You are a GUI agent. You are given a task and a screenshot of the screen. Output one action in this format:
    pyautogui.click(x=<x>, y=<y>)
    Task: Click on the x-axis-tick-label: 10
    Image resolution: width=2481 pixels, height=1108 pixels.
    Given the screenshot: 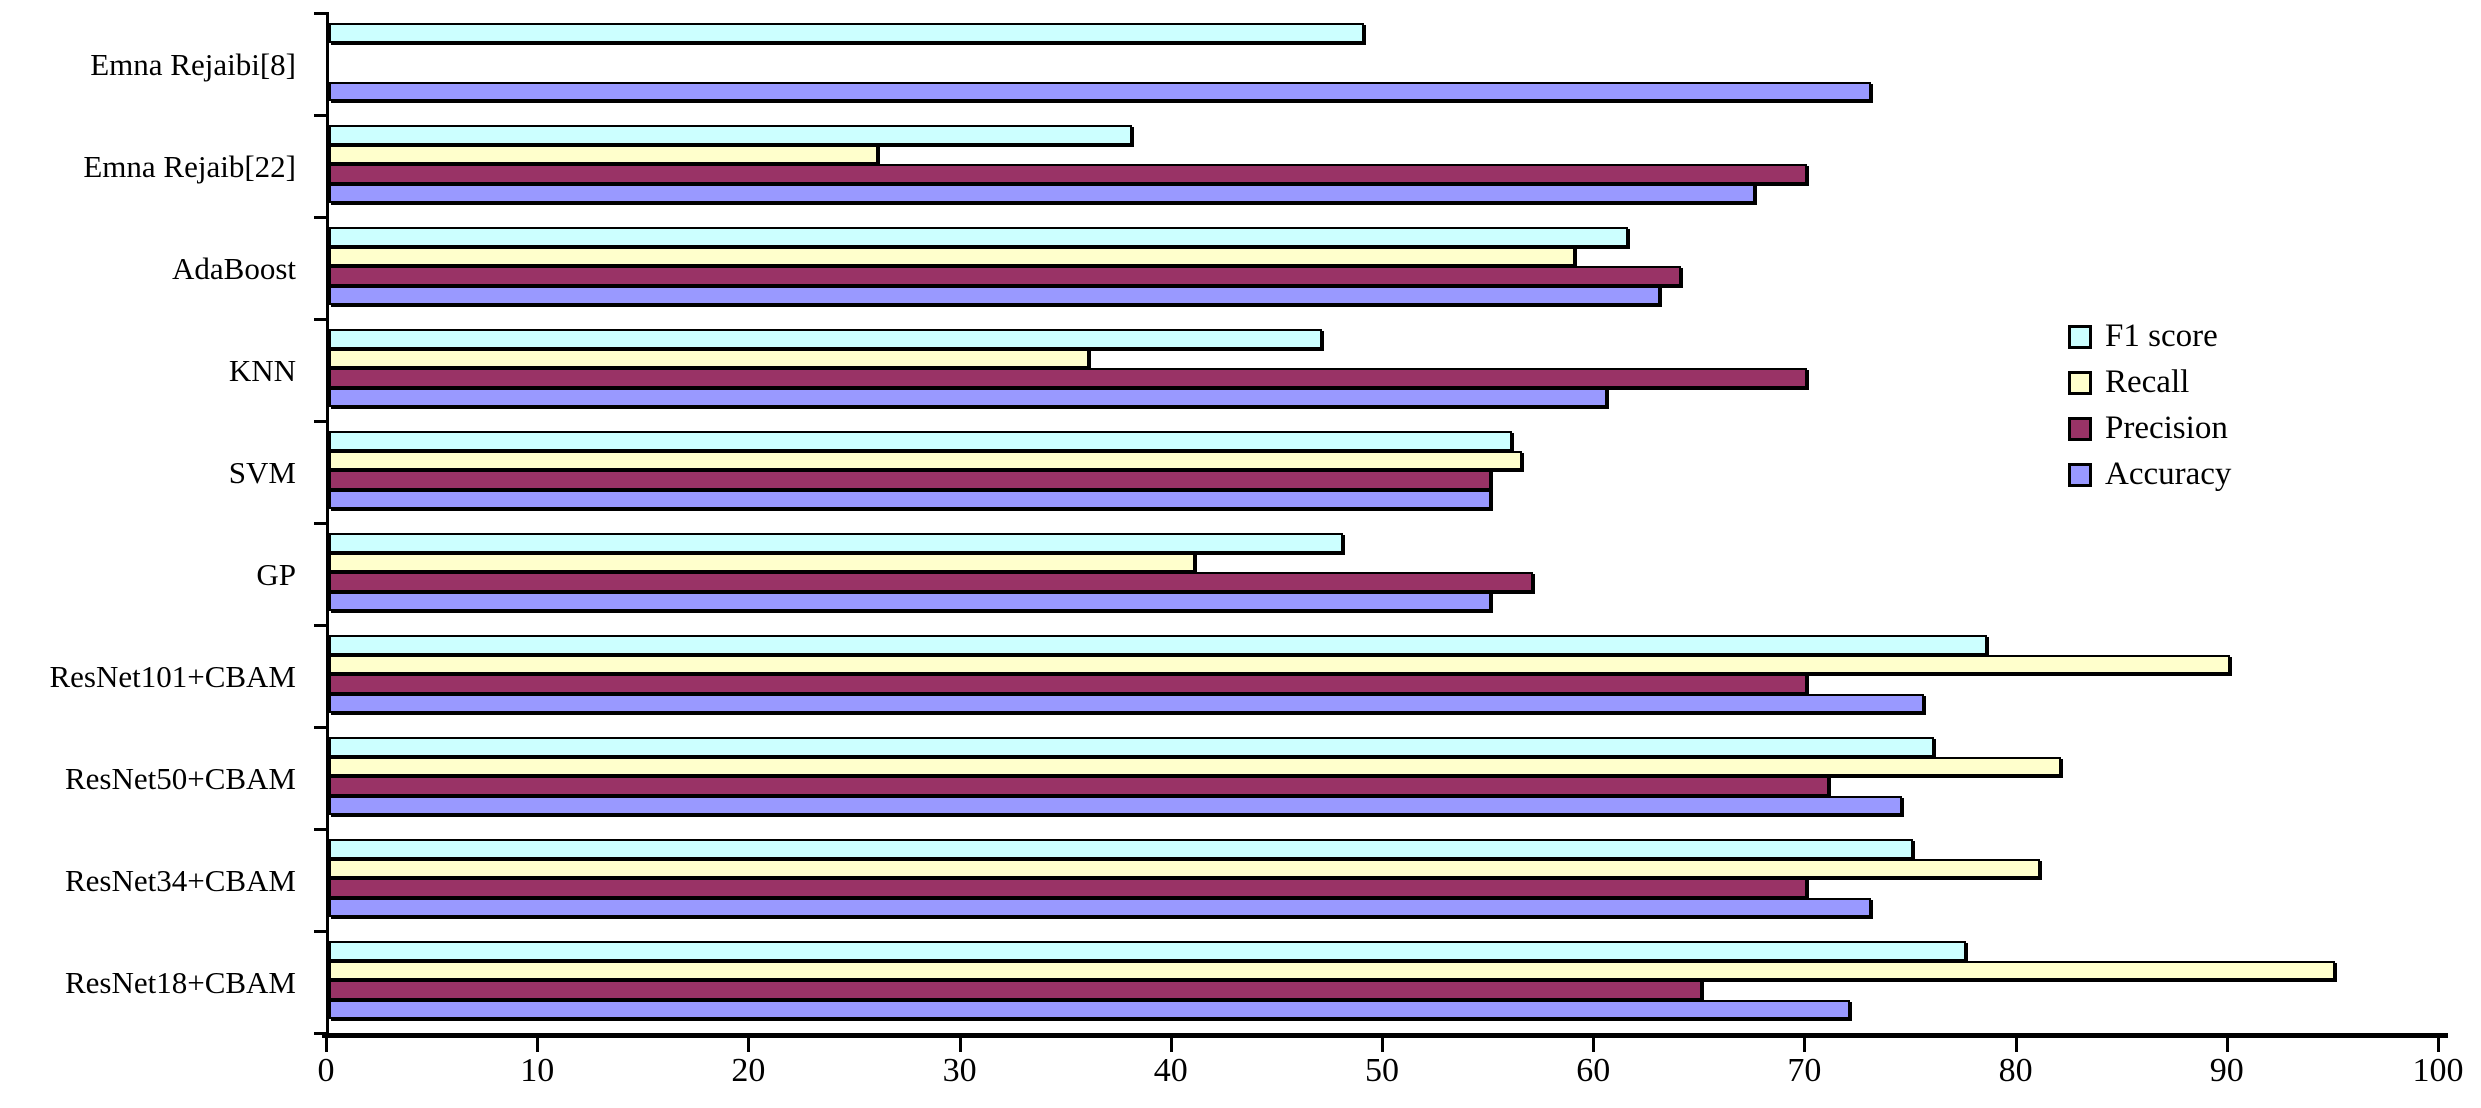 What is the action you would take?
    pyautogui.click(x=537, y=1070)
    